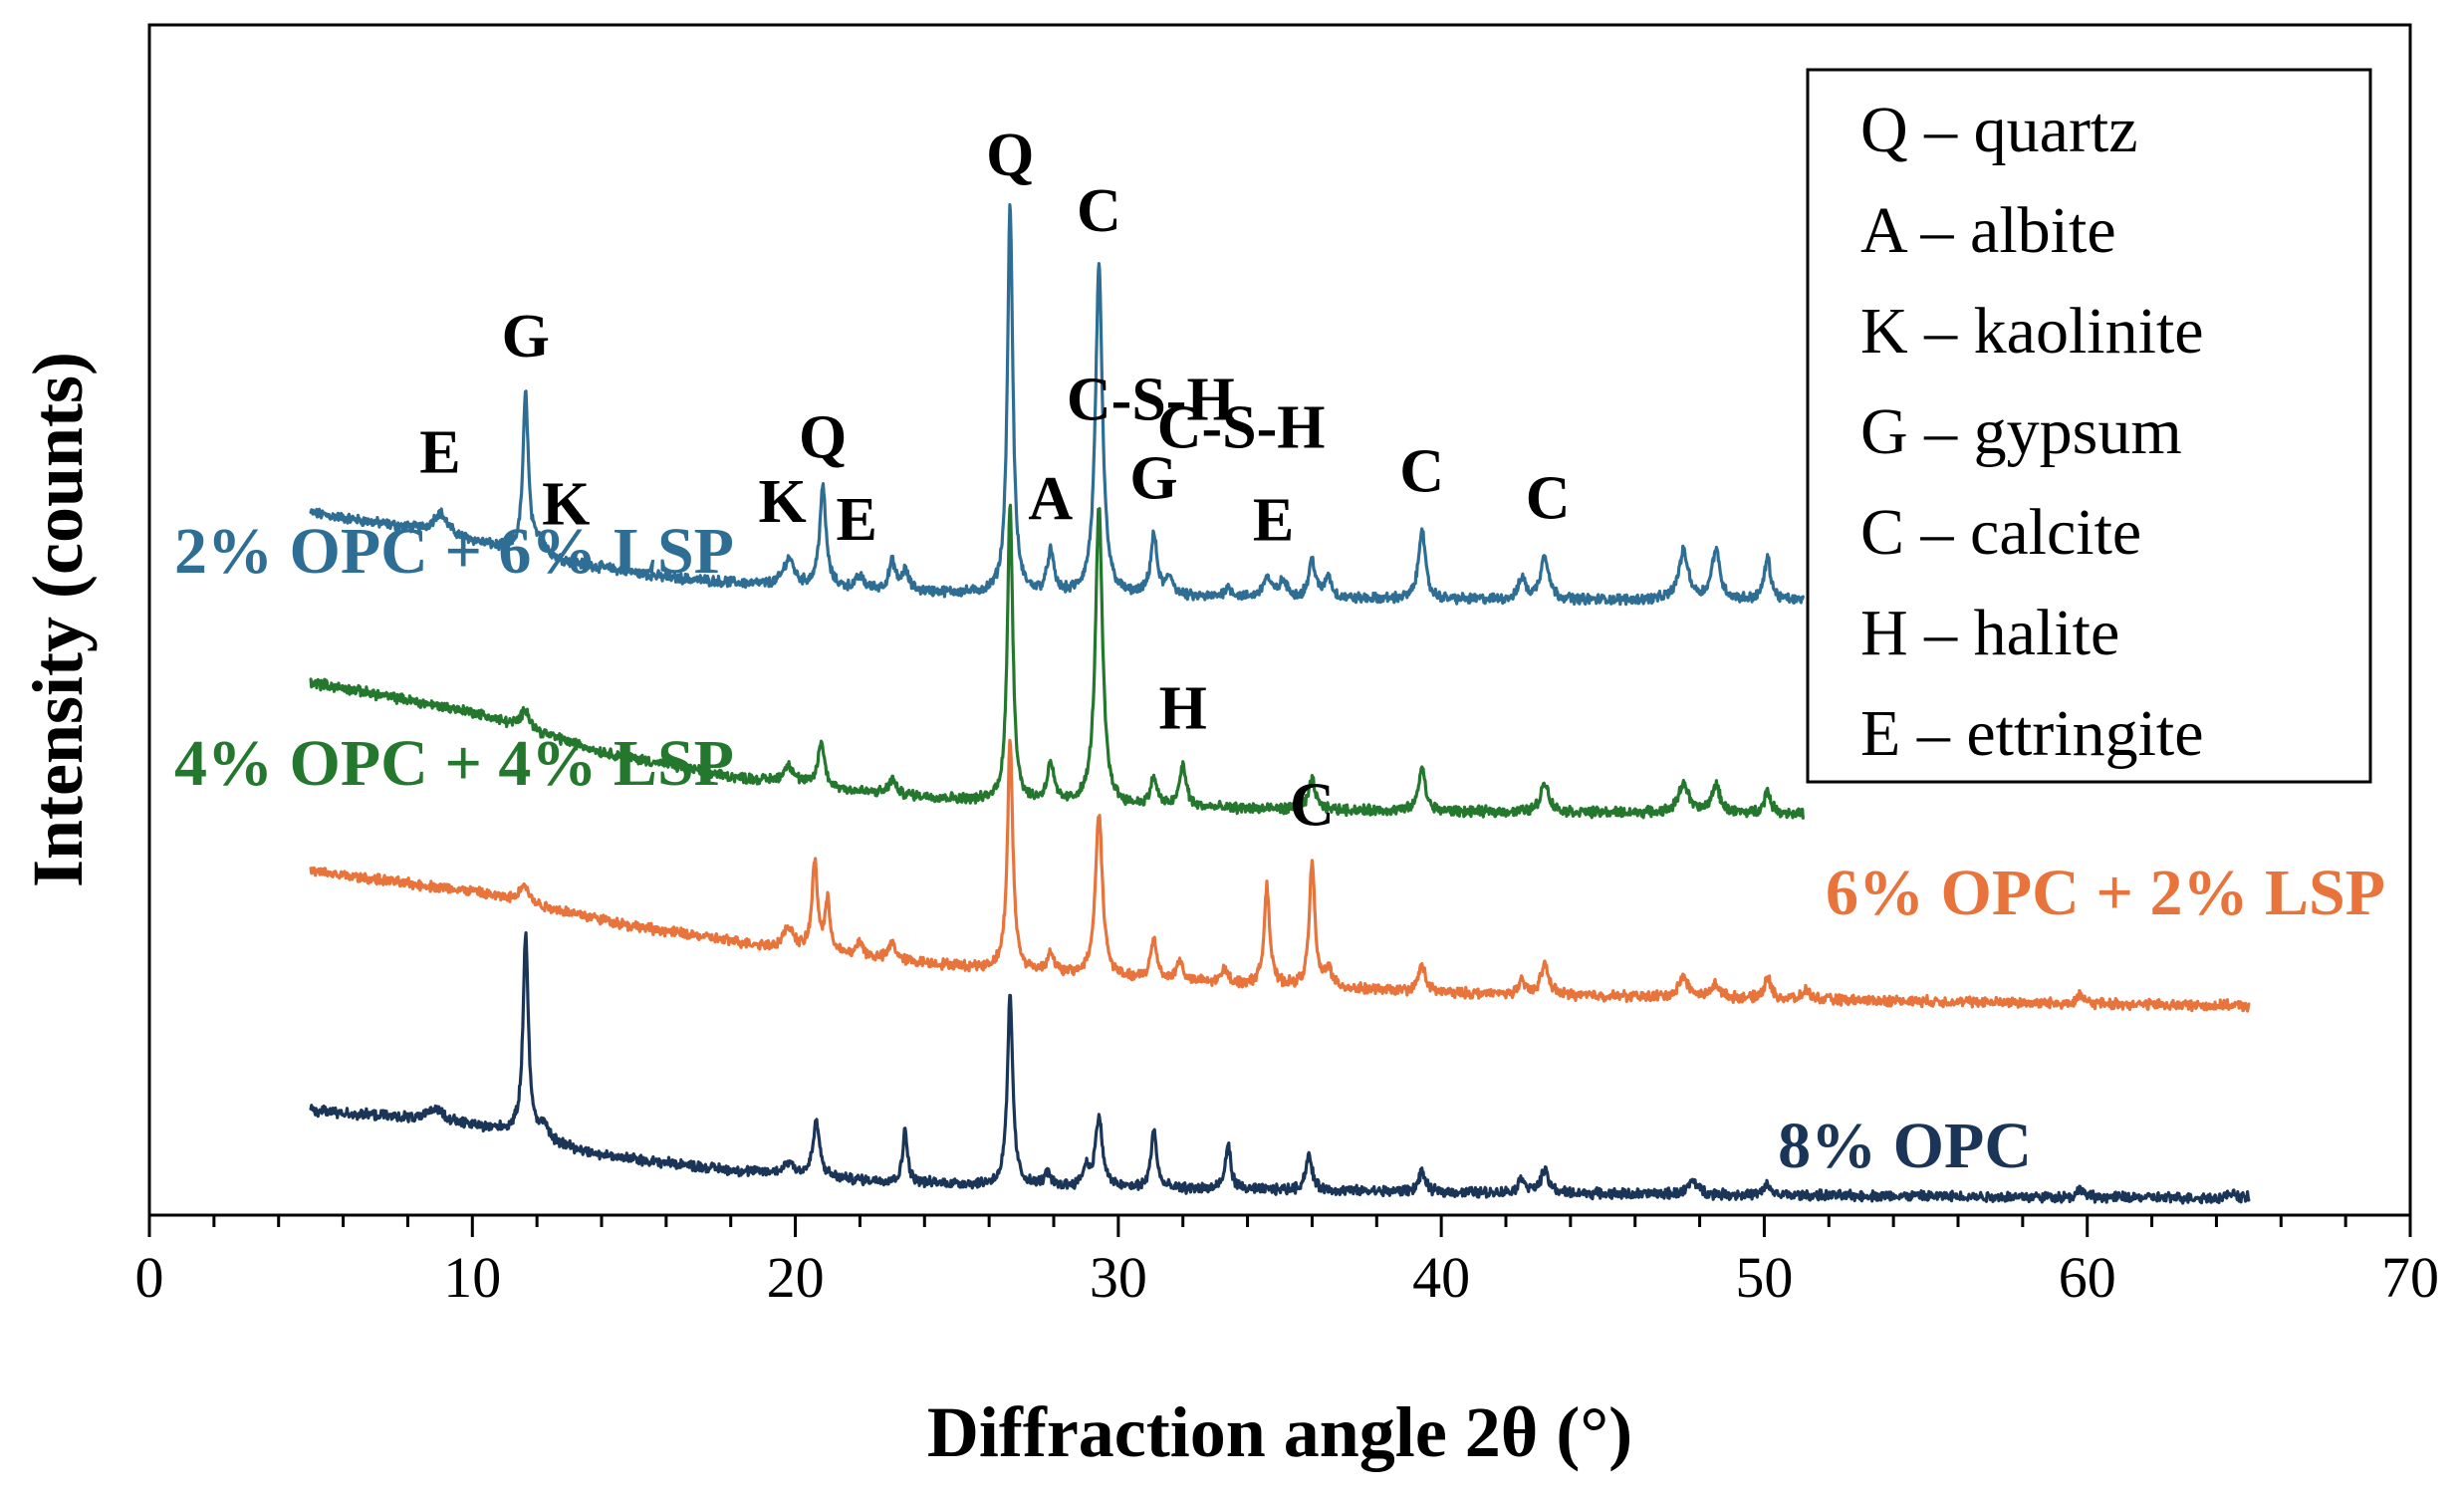  What do you see at coordinates (1764, 1277) in the screenshot?
I see `x-tick-label-50: 50` at bounding box center [1764, 1277].